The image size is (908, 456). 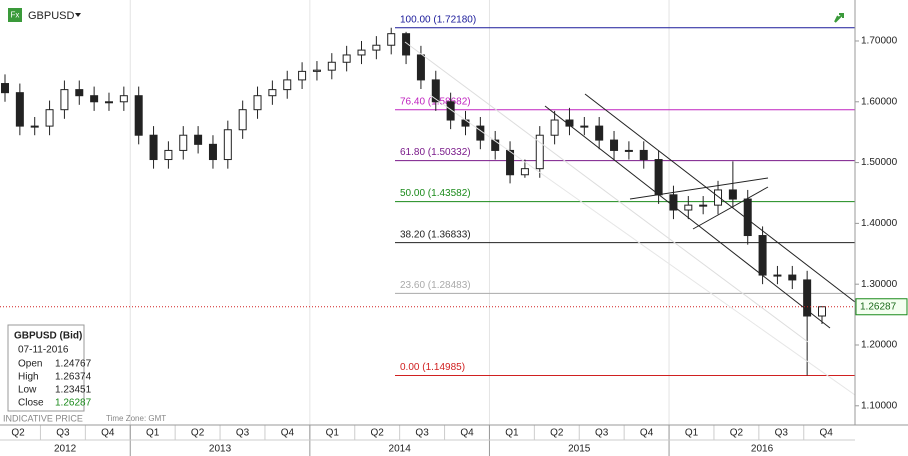 What do you see at coordinates (48, 336) in the screenshot?
I see `info-title: GBPUSD (Bid)` at bounding box center [48, 336].